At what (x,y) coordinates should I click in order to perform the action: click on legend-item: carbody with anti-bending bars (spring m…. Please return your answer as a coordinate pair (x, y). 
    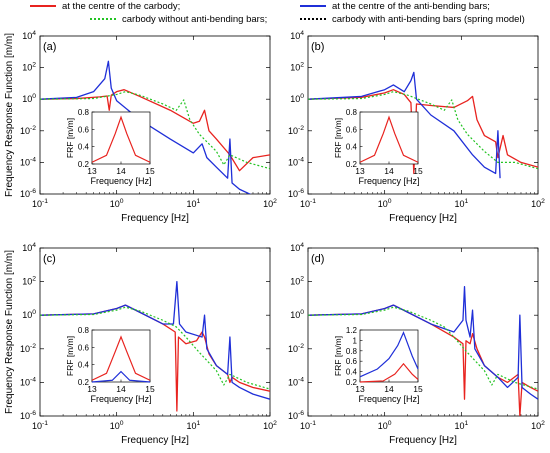
    Looking at the image, I should click on (412, 19).